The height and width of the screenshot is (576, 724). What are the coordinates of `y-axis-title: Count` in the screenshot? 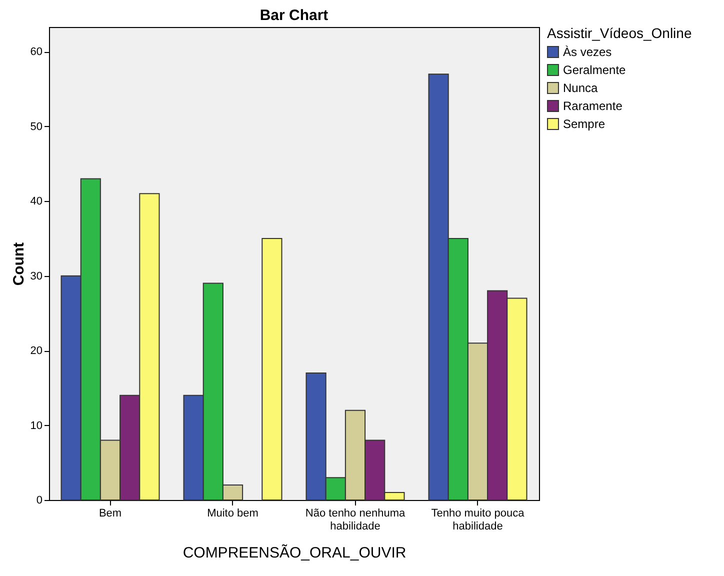 It's located at (19, 264).